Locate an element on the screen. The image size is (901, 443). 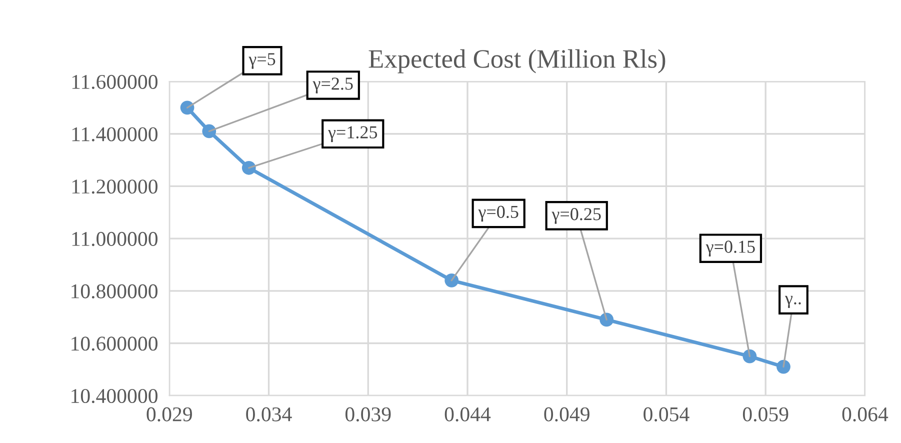
x-tick-label: 0.034 is located at coordinates (269, 414).